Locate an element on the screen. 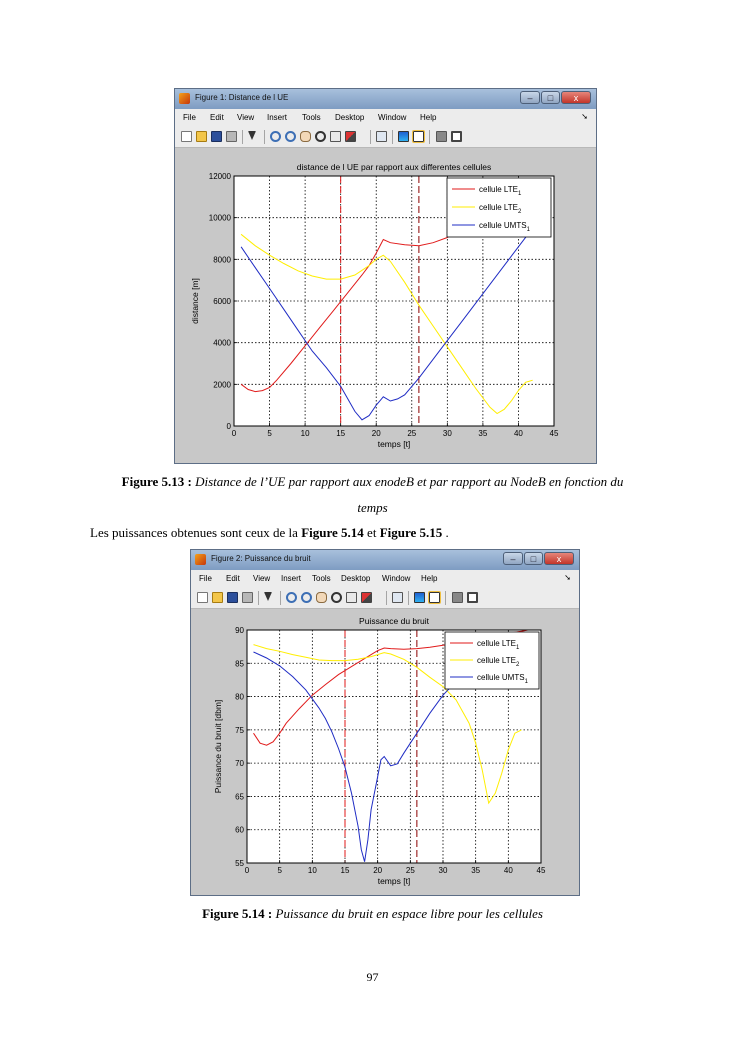  y-tick-label: 75 is located at coordinates (239, 730).